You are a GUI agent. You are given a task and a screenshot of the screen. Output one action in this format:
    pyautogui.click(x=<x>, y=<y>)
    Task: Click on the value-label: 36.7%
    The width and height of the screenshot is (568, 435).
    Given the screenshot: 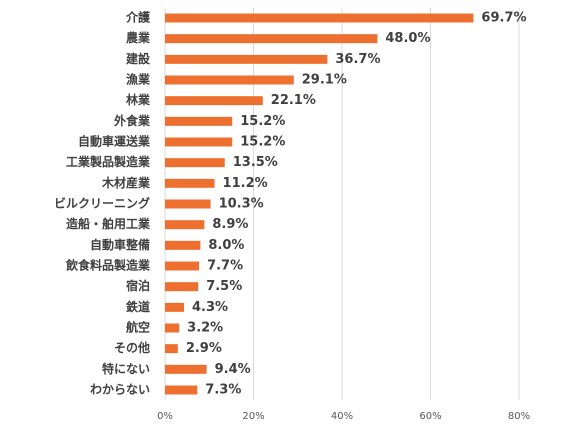 What is the action you would take?
    pyautogui.click(x=357, y=59)
    